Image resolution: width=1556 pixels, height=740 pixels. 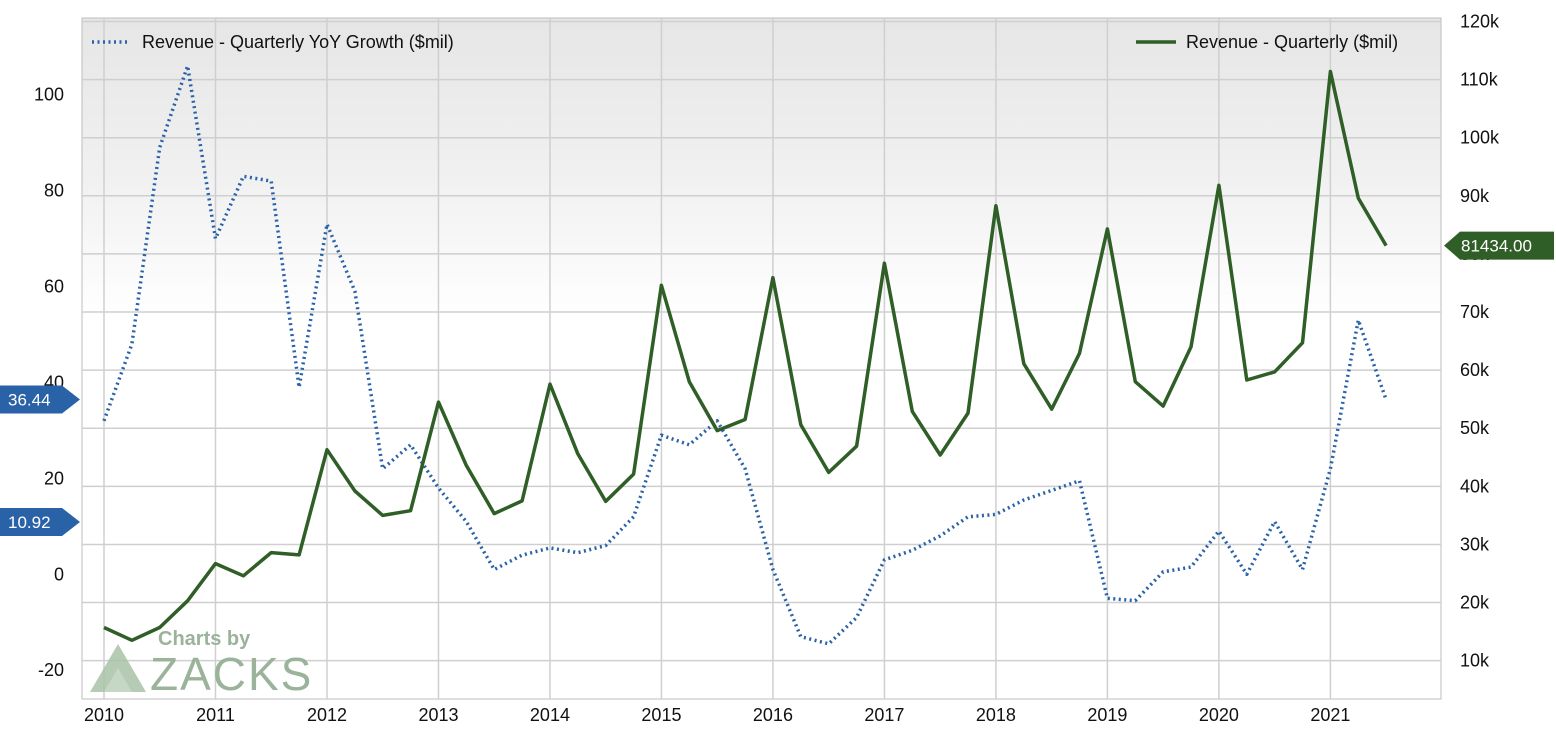 I want to click on x-tick-label: 2019, so click(x=1107, y=715).